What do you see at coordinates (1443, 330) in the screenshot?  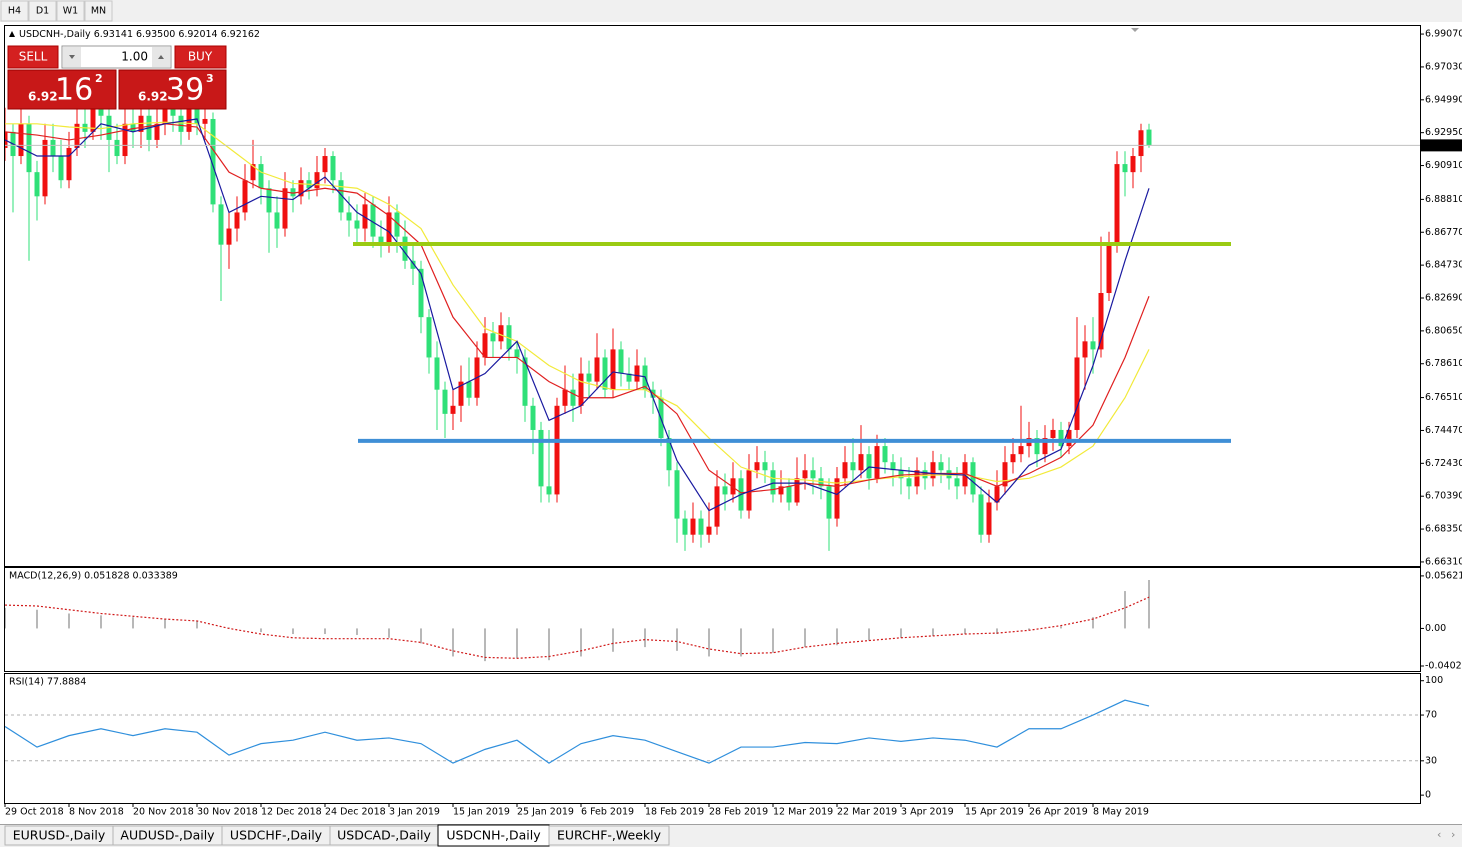 I see `y-tick-label: 6.80650` at bounding box center [1443, 330].